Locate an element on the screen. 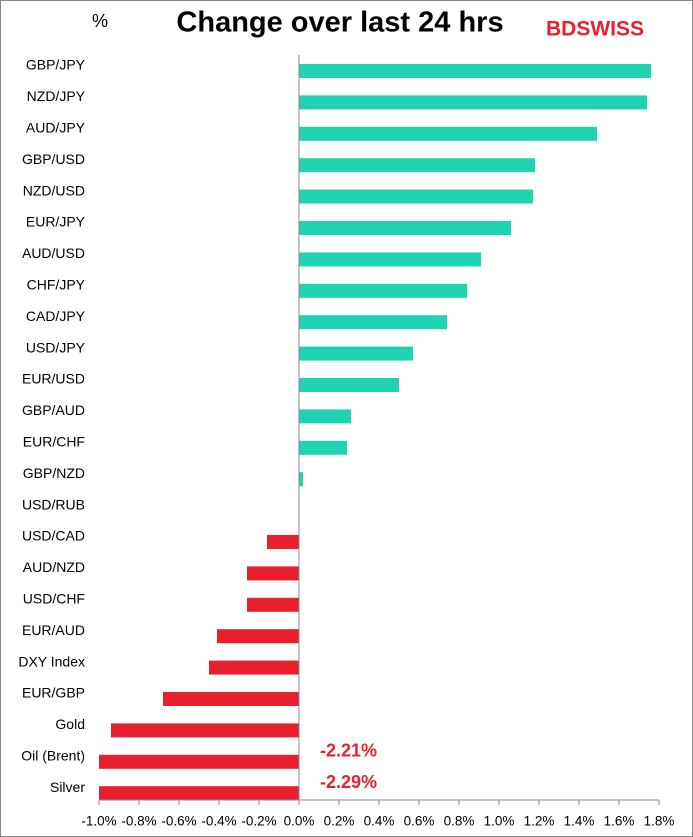 This screenshot has width=693, height=837. y-tick-label: GBP/AUD is located at coordinates (53, 410).